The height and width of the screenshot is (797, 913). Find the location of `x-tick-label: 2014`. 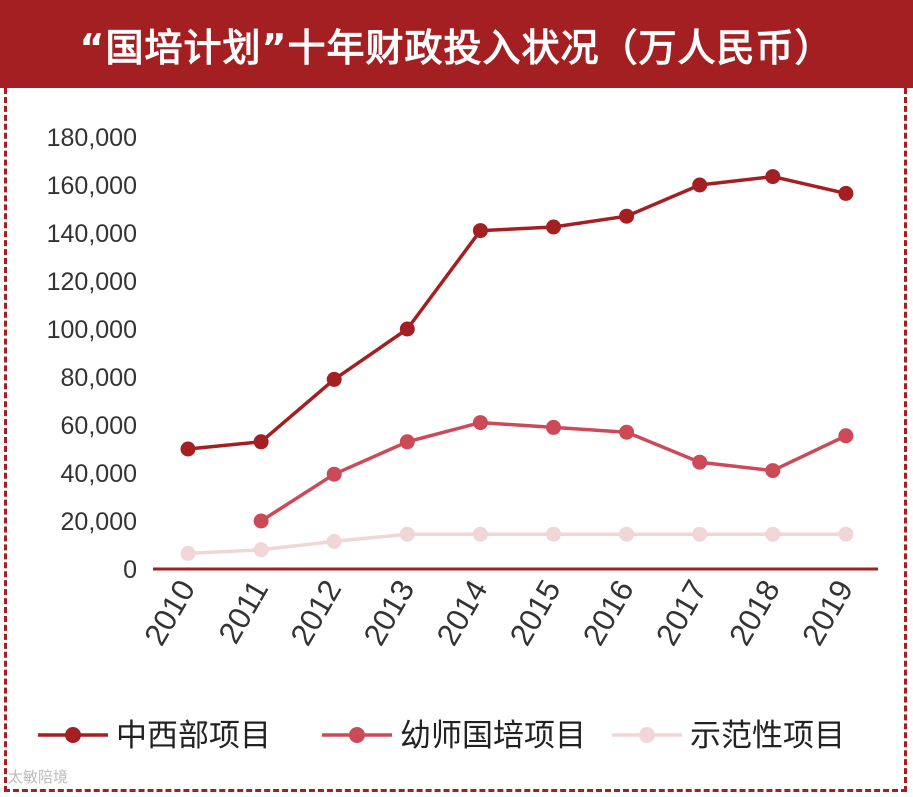

x-tick-label: 2014 is located at coordinates (462, 612).